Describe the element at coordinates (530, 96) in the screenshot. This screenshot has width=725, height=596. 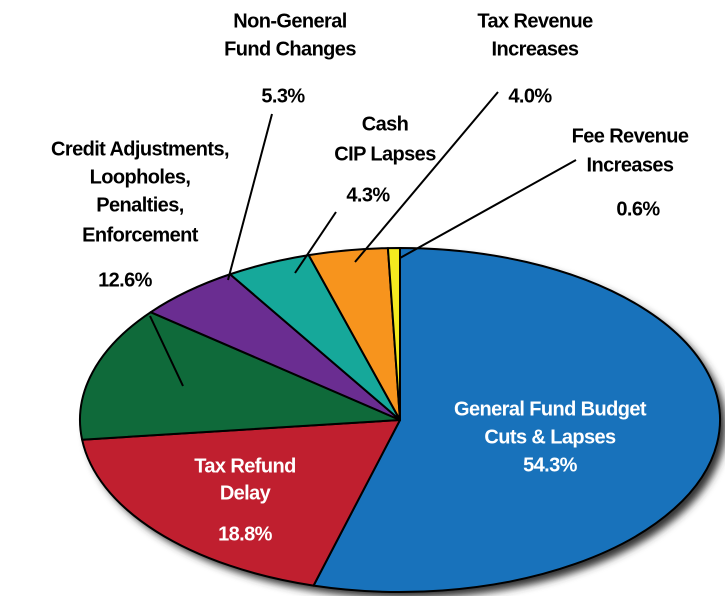
I see `value-label: 4.0%` at that location.